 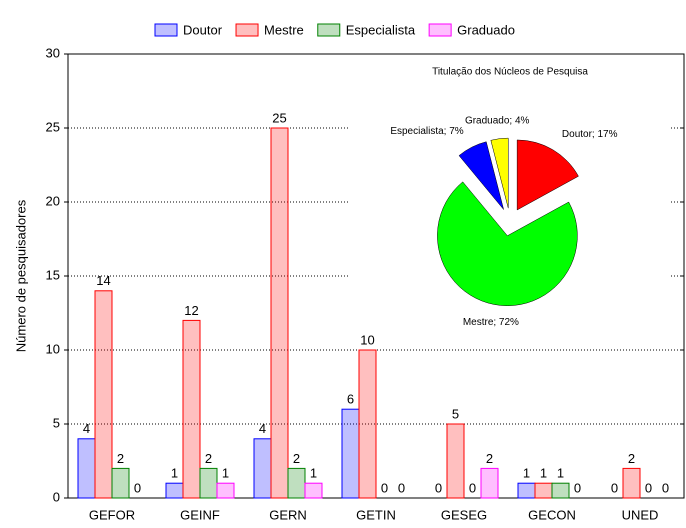 What do you see at coordinates (56, 496) in the screenshot?
I see `y-tick-label: 0` at bounding box center [56, 496].